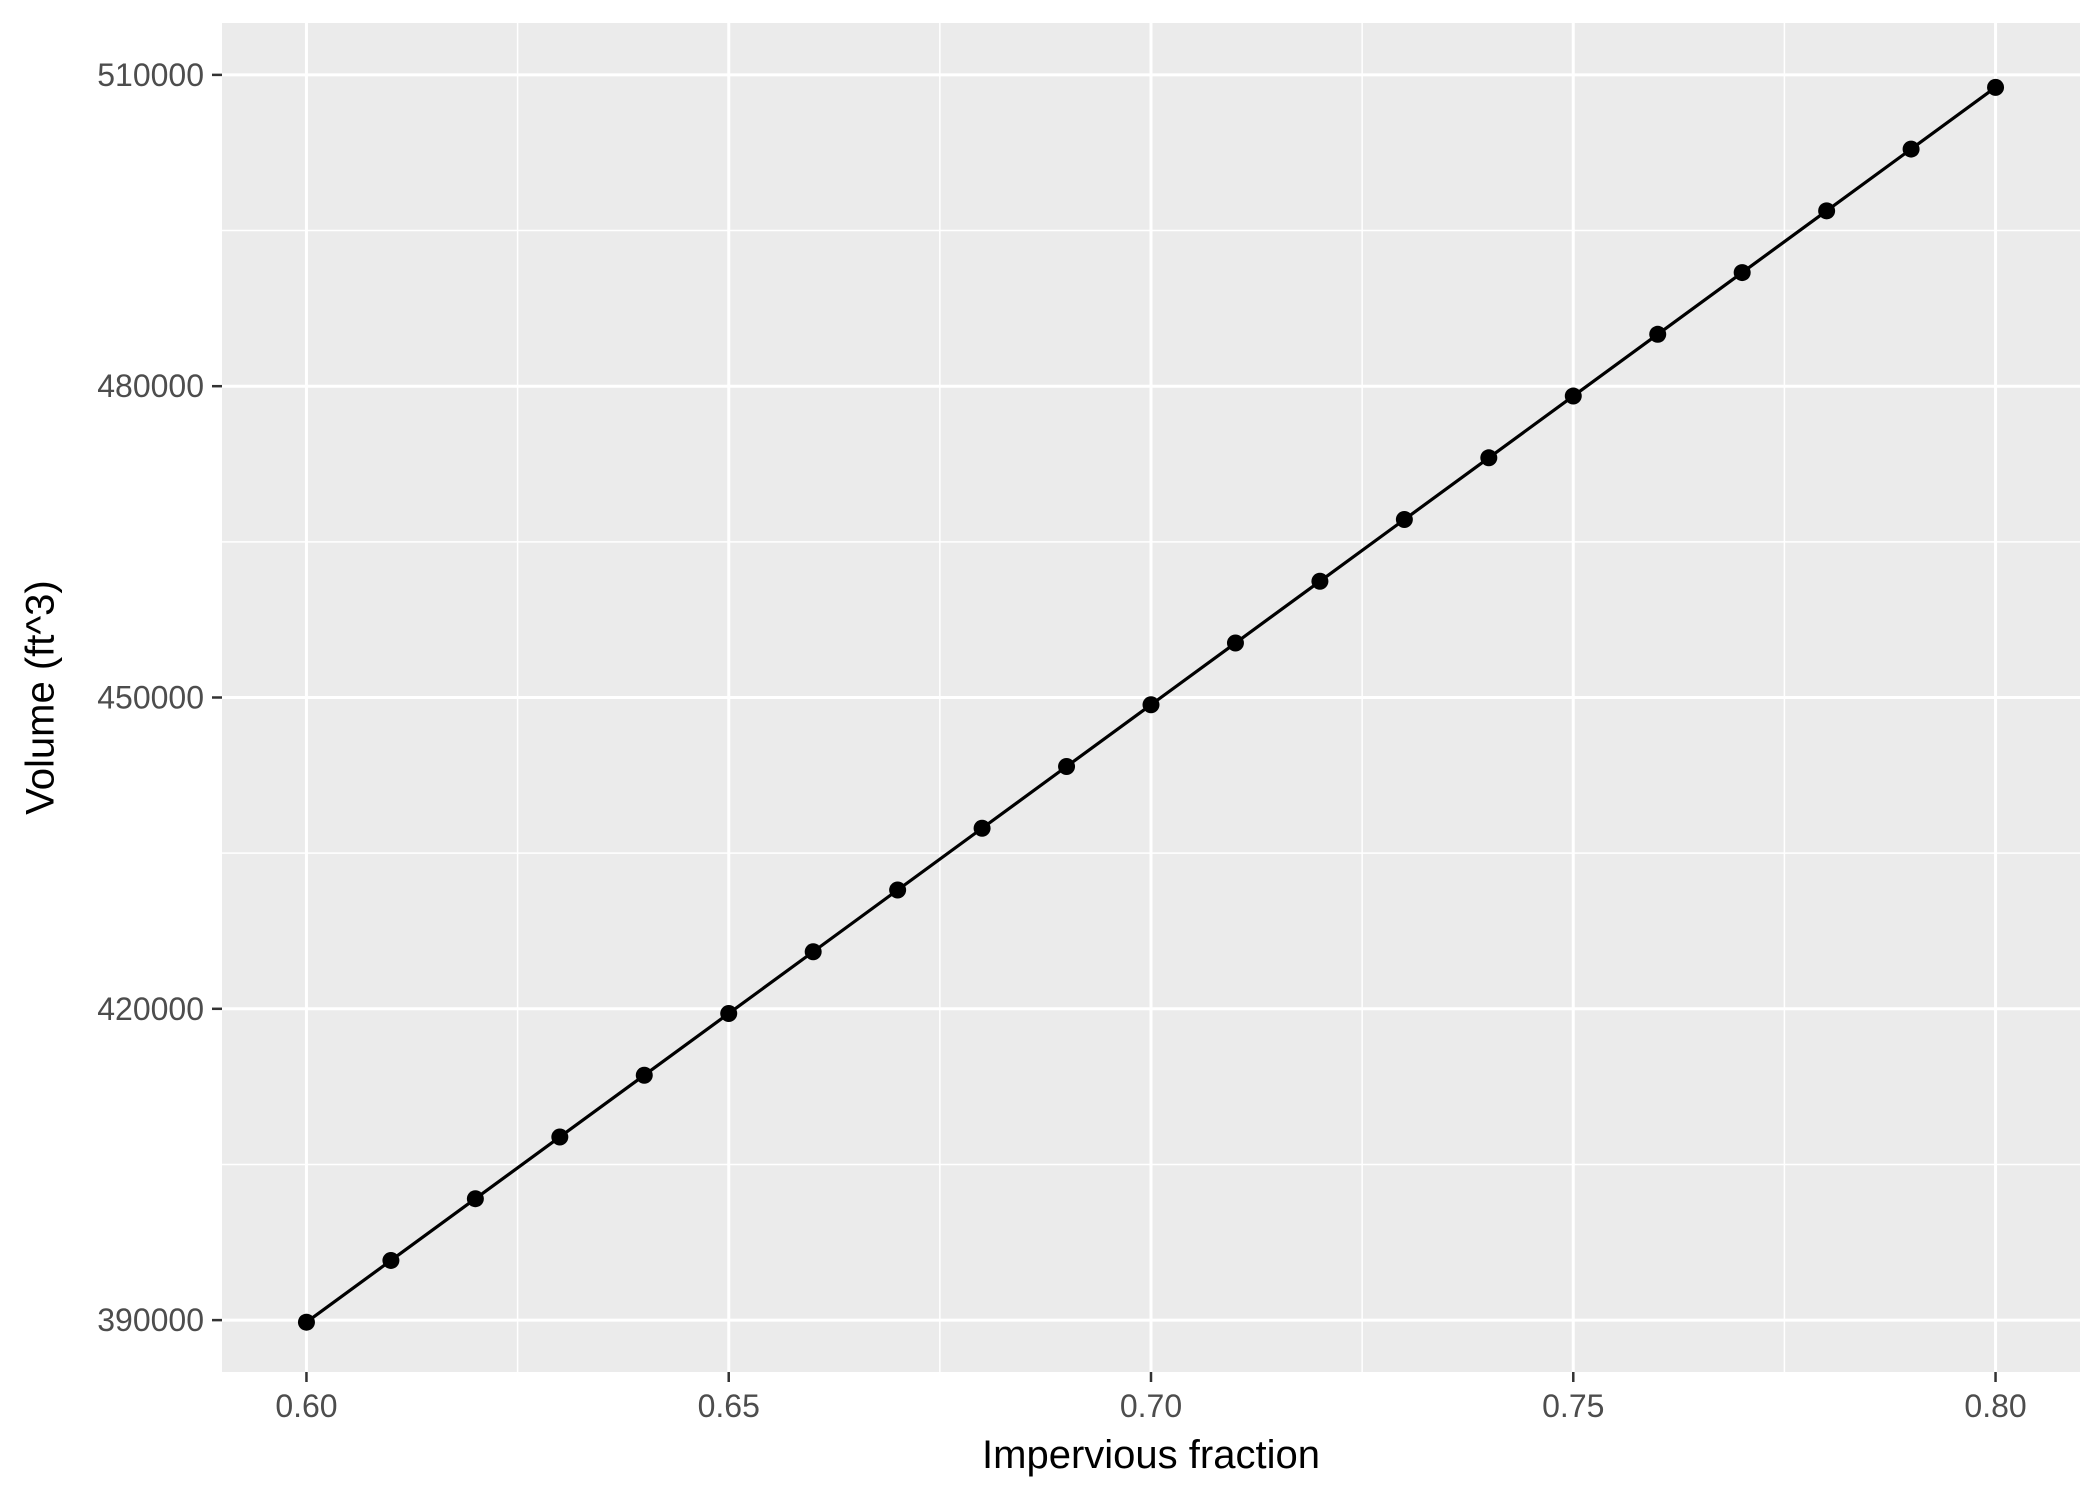 This screenshot has height=1504, width=2099. I want to click on x-tick-label: 0.80, so click(1995, 1406).